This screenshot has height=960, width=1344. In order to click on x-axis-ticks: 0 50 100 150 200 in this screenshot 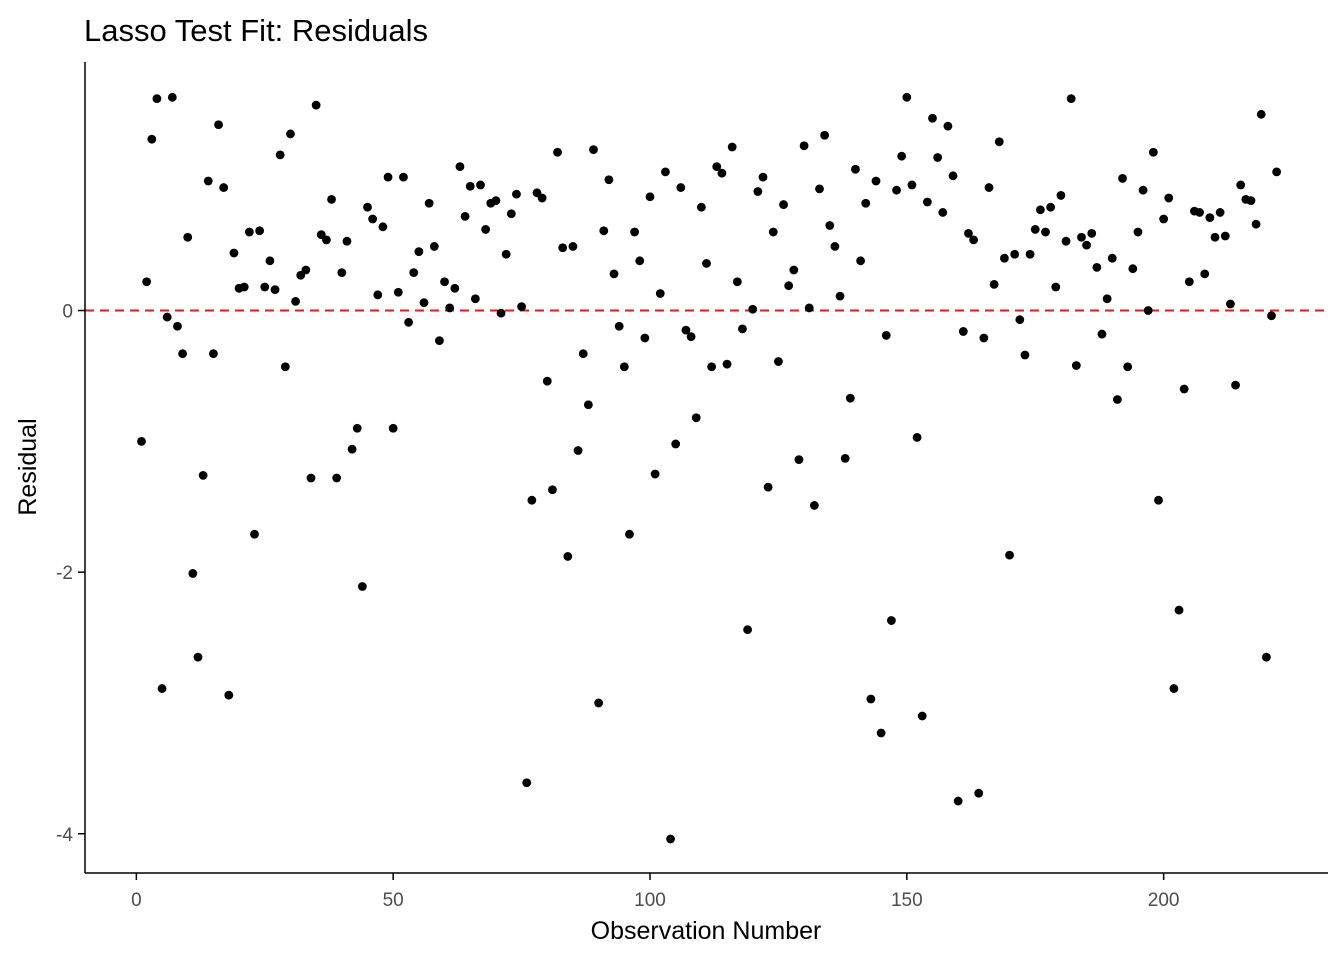, I will do `click(655, 892)`.